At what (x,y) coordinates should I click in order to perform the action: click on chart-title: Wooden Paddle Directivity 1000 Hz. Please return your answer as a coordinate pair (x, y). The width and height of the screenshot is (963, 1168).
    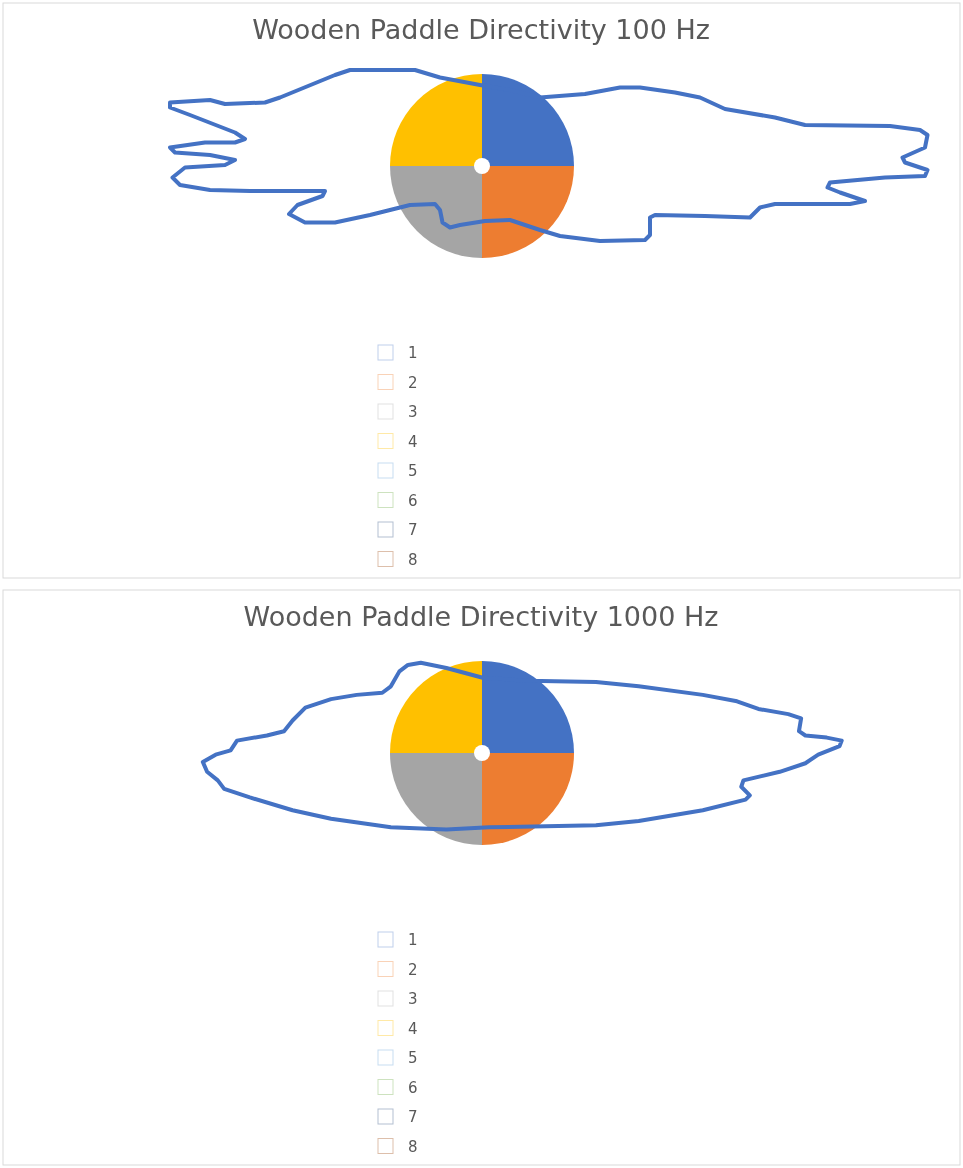
    Looking at the image, I should click on (481, 616).